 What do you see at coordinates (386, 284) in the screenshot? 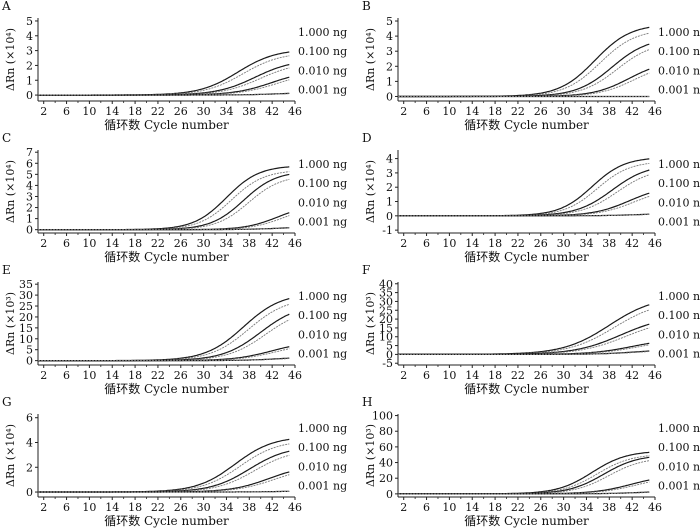
I see `y-tick-label: 40` at bounding box center [386, 284].